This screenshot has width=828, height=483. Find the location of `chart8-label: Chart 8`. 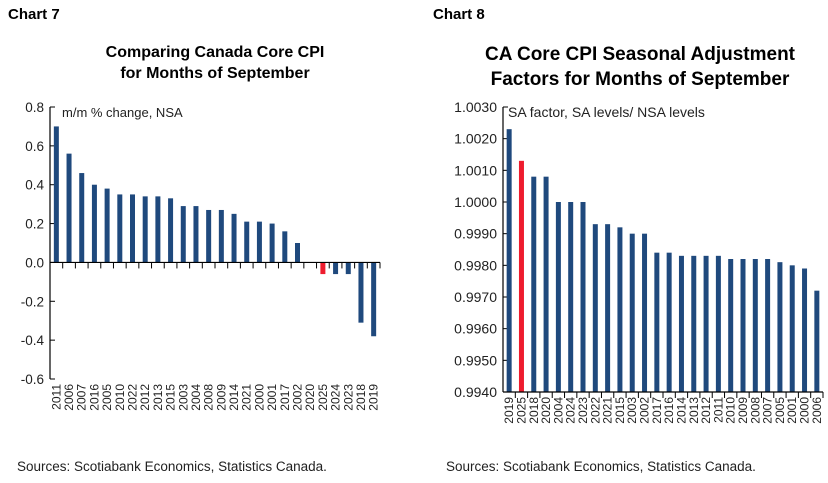

chart8-label: Chart 8 is located at coordinates (459, 14).